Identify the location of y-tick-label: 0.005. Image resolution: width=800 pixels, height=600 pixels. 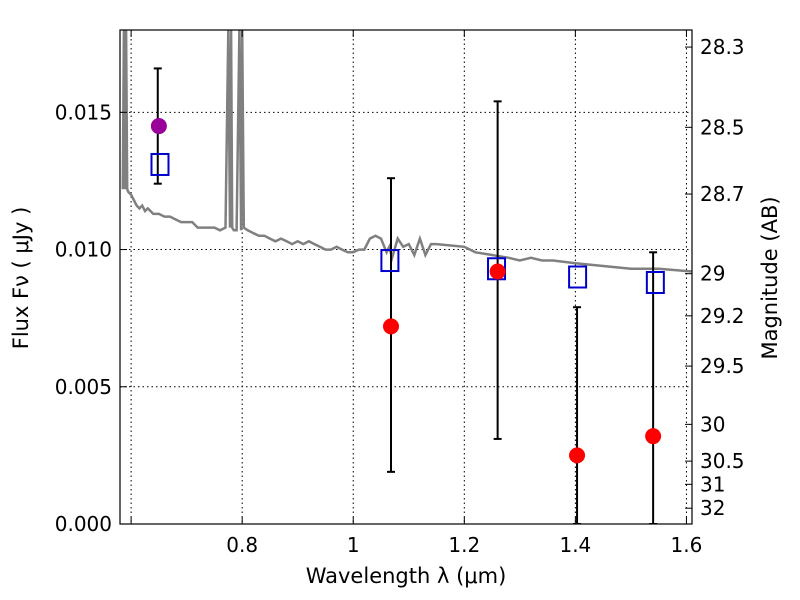
(83, 387).